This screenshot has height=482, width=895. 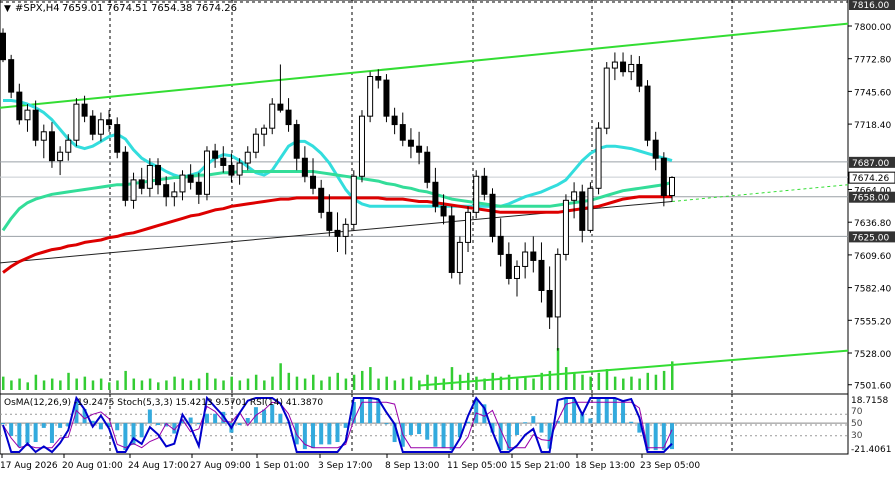 I want to click on price-level-label: 7687.00, so click(x=870, y=164).